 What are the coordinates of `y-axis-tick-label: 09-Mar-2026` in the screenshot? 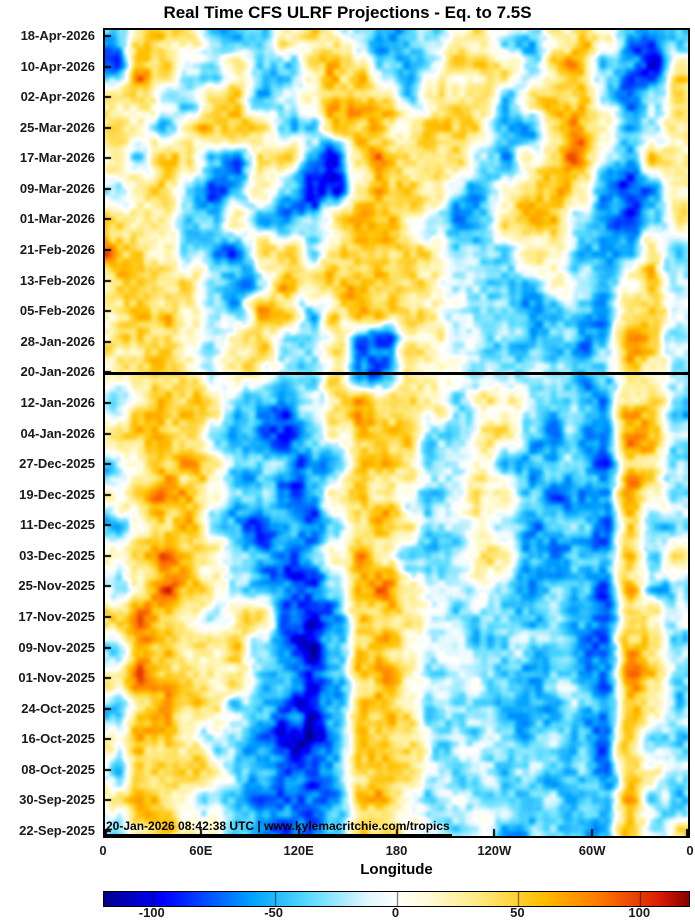 It's located at (57, 188).